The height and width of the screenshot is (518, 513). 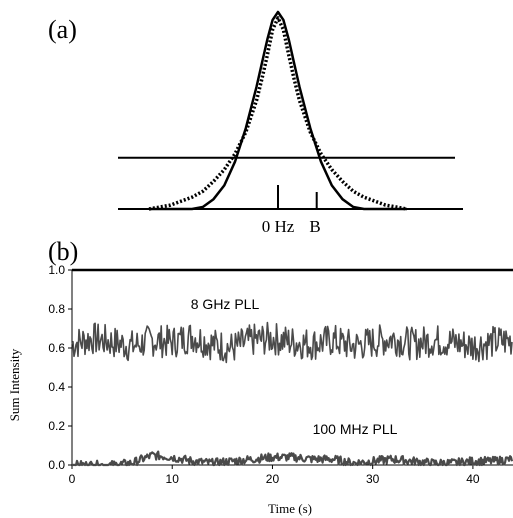 I want to click on y-tick-label: 0.8, so click(x=56, y=309).